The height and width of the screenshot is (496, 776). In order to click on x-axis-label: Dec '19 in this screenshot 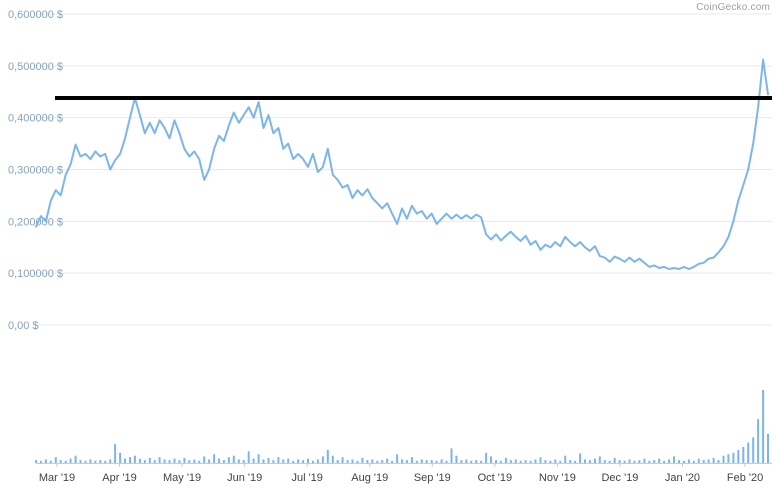, I will do `click(619, 478)`.